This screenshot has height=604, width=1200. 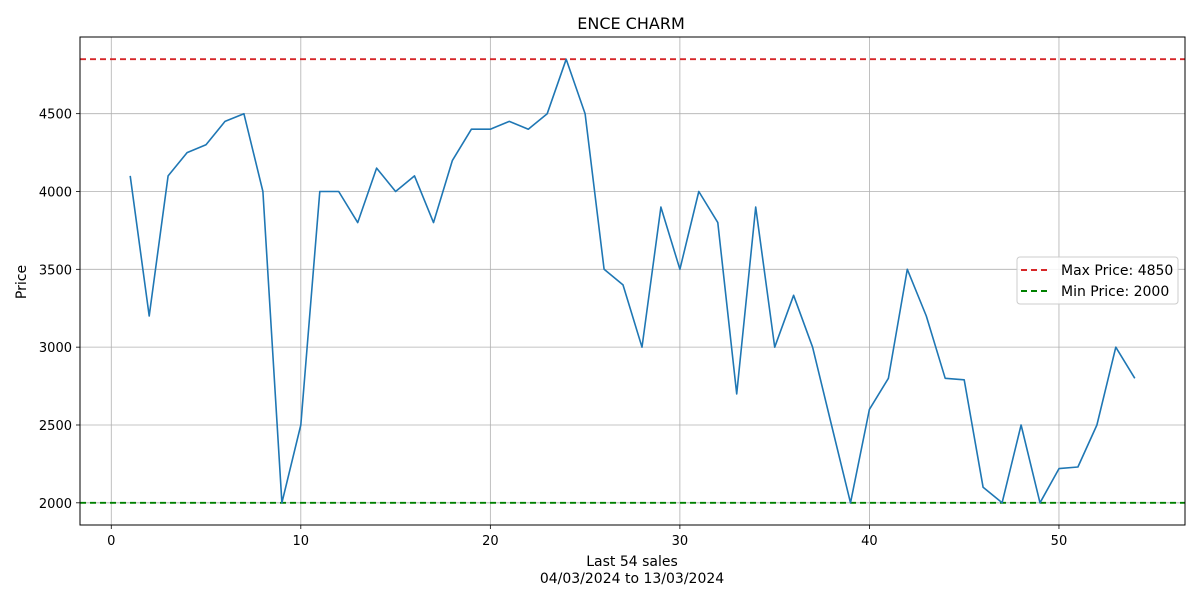 I want to click on x-tick-label: 10, so click(x=301, y=541).